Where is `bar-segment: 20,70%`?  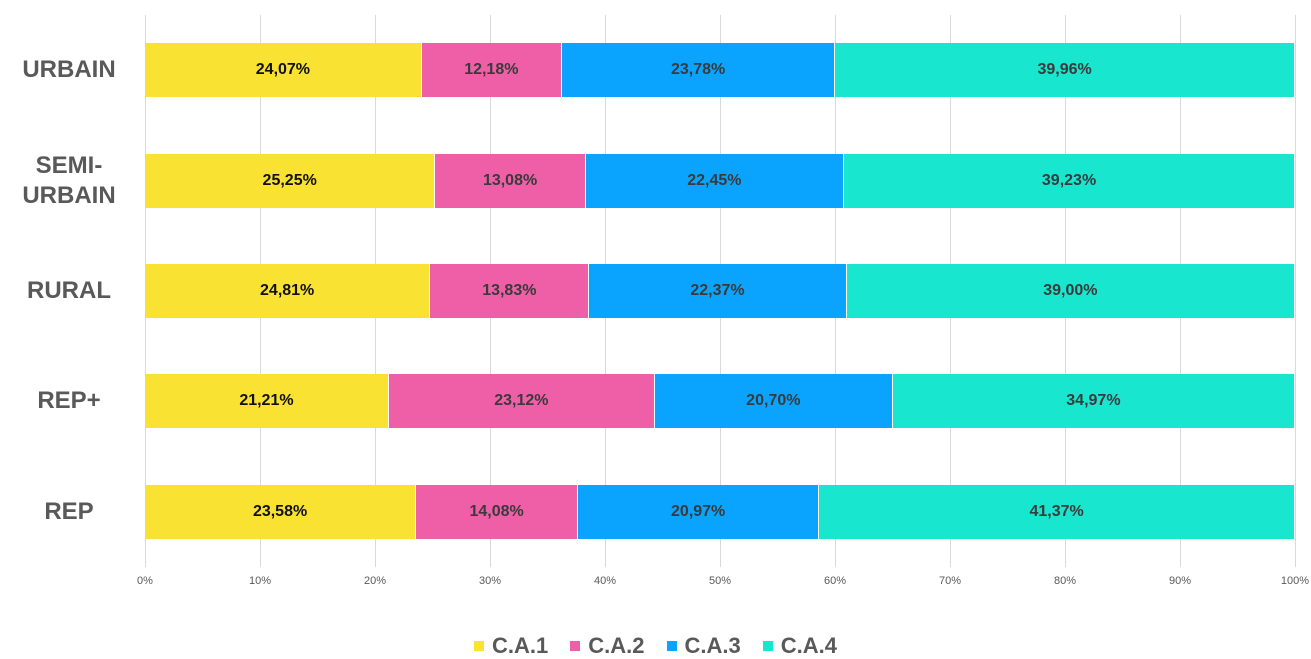 bar-segment: 20,70% is located at coordinates (773, 401).